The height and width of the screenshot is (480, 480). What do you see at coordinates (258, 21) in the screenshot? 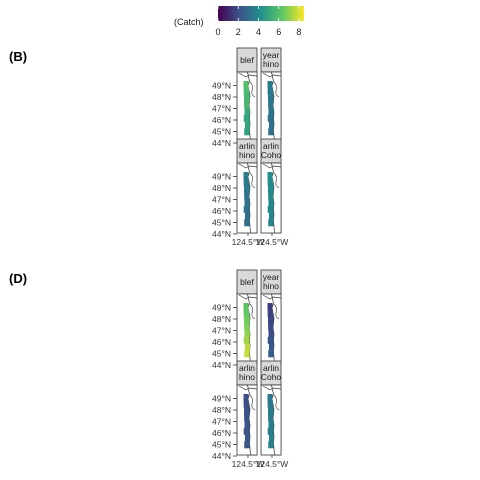
I see `legend-ticks: 0 2 4 6 8` at bounding box center [258, 21].